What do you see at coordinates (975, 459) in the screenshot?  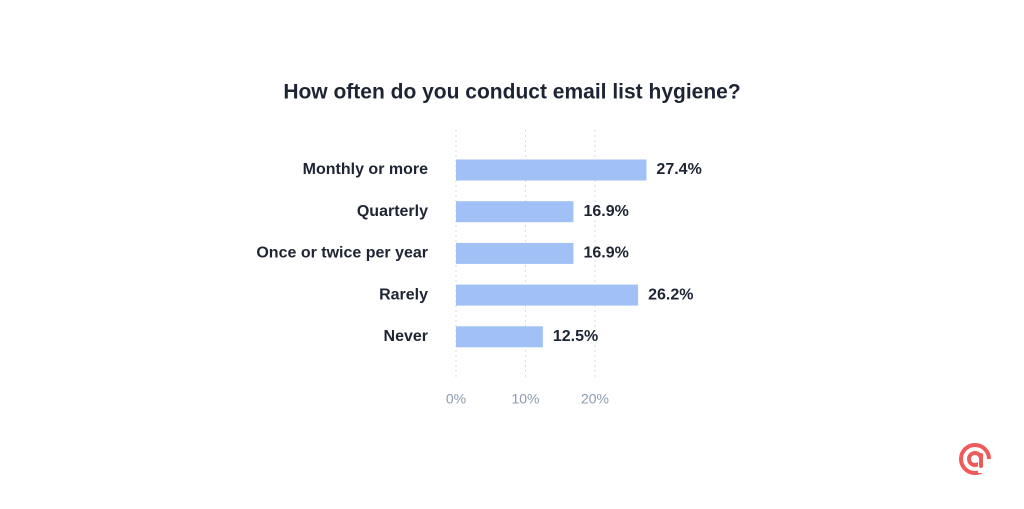 I see `logo` at bounding box center [975, 459].